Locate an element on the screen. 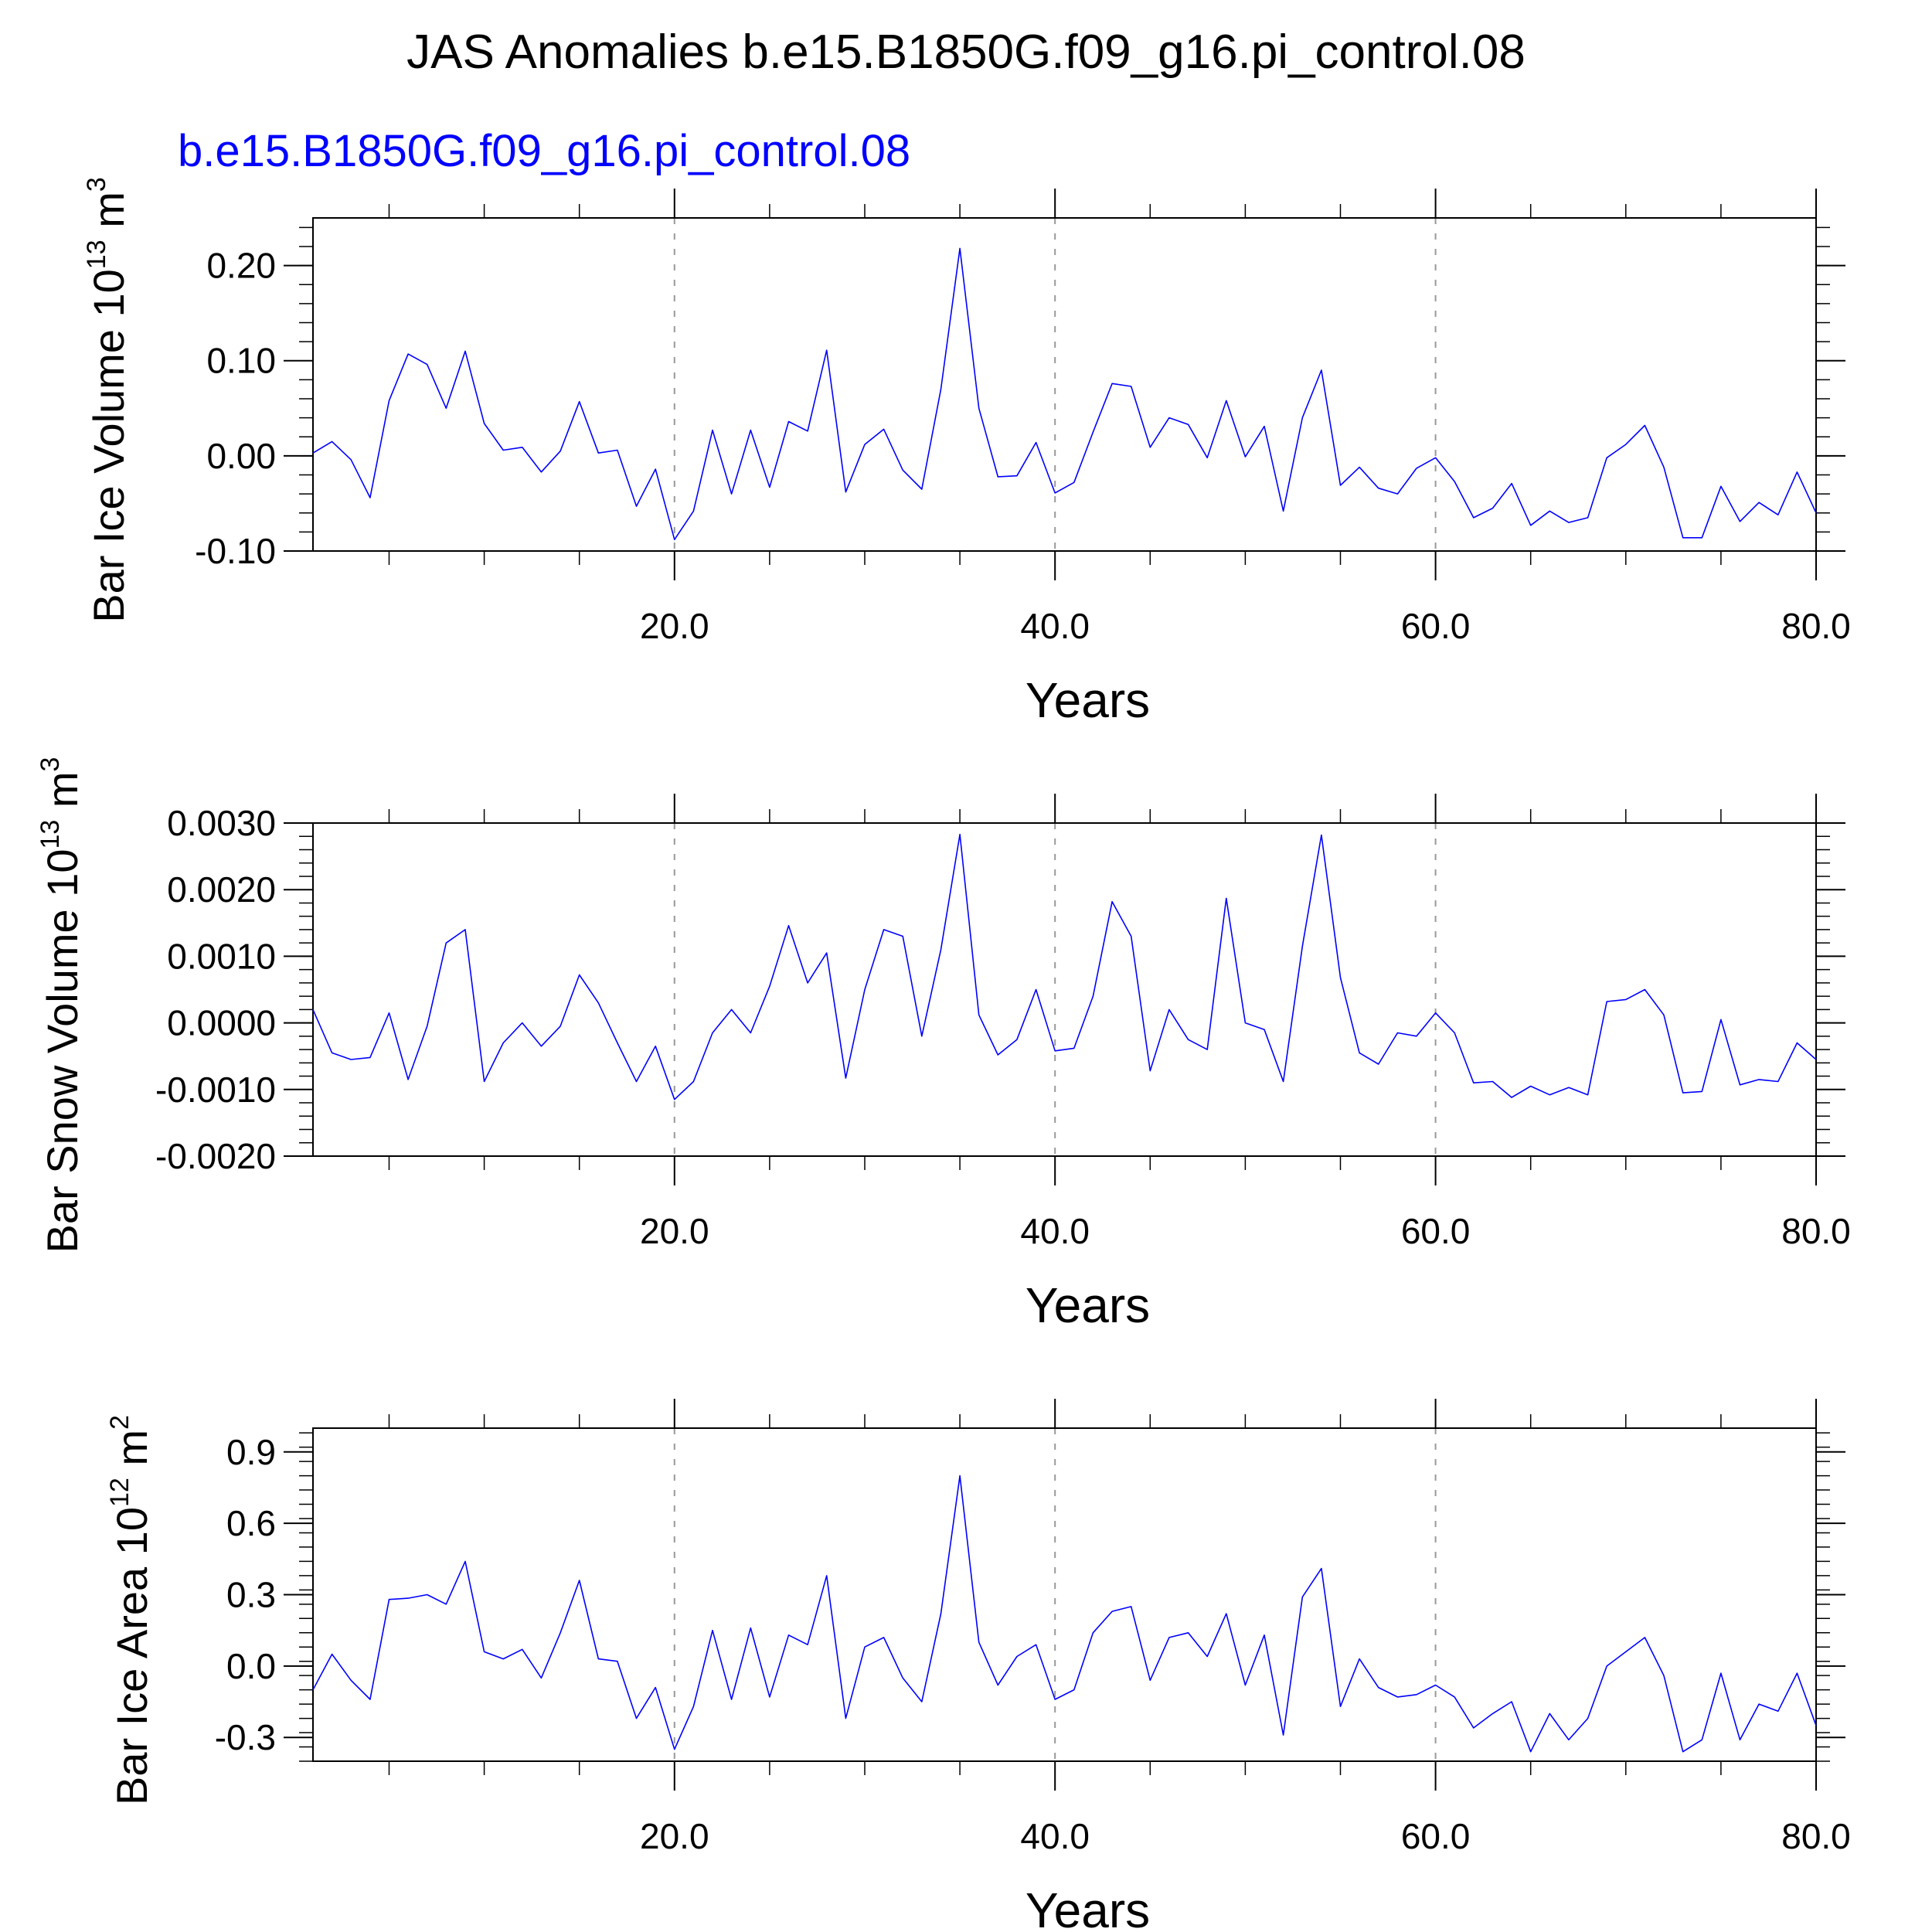 The width and height of the screenshot is (1932, 1932). y-tick-label: 0.6 is located at coordinates (251, 1523).